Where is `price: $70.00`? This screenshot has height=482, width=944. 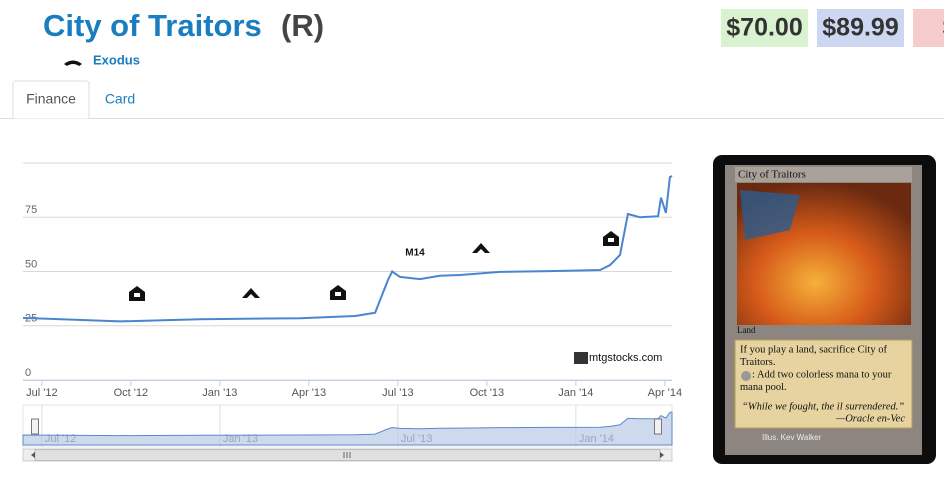
price: $70.00 is located at coordinates (764, 28).